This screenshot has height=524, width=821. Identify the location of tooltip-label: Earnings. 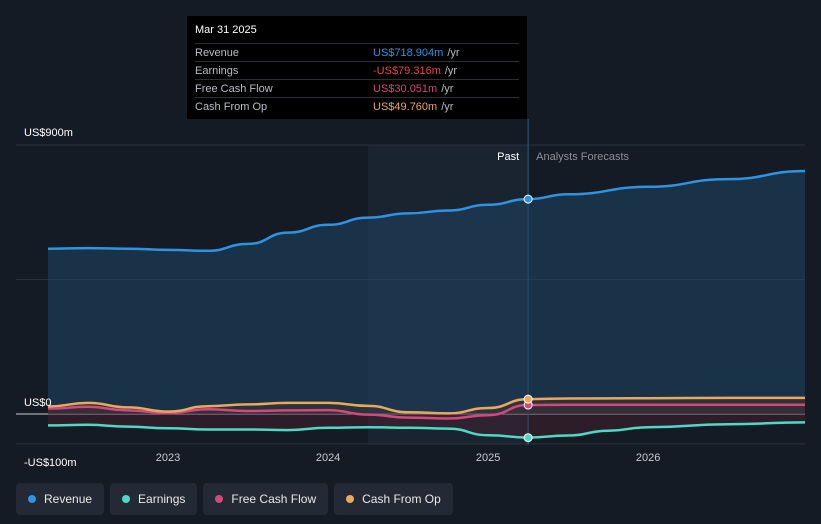
(217, 70).